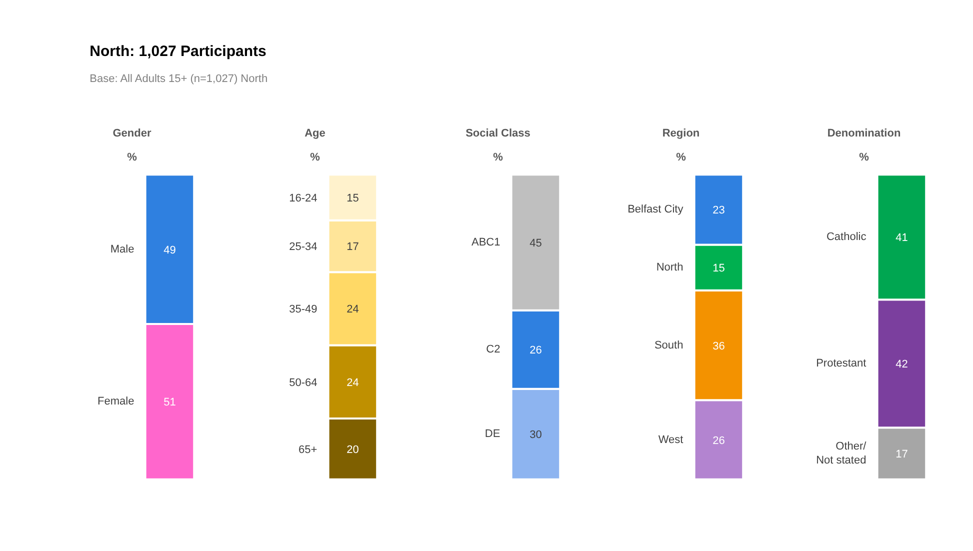 The height and width of the screenshot is (551, 973). Describe the element at coordinates (536, 435) in the screenshot. I see `data-label: 30` at that location.